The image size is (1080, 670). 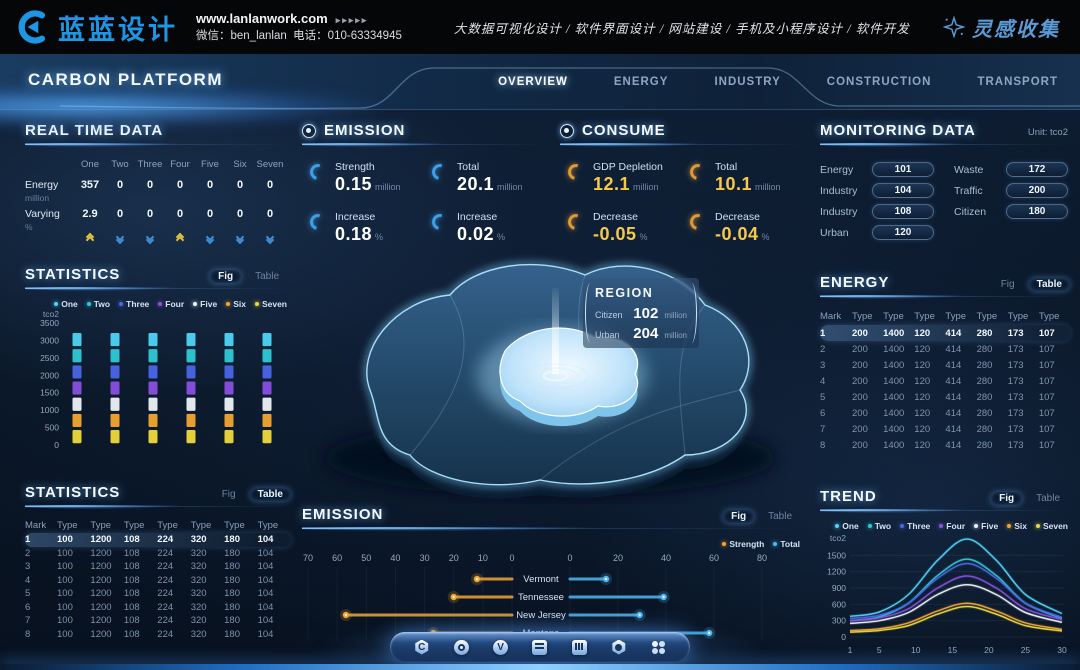 What do you see at coordinates (945, 365) in the screenshot?
I see `table-row: 3 200 1400 120 414 280 173 107` at bounding box center [945, 365].